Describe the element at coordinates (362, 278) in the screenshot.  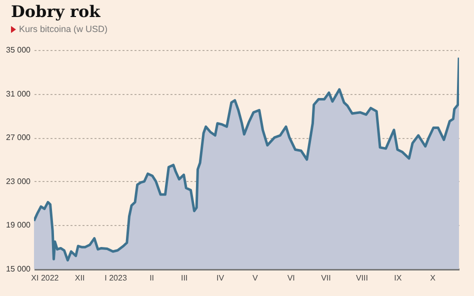
I see `x-tick-label: VIII` at that location.